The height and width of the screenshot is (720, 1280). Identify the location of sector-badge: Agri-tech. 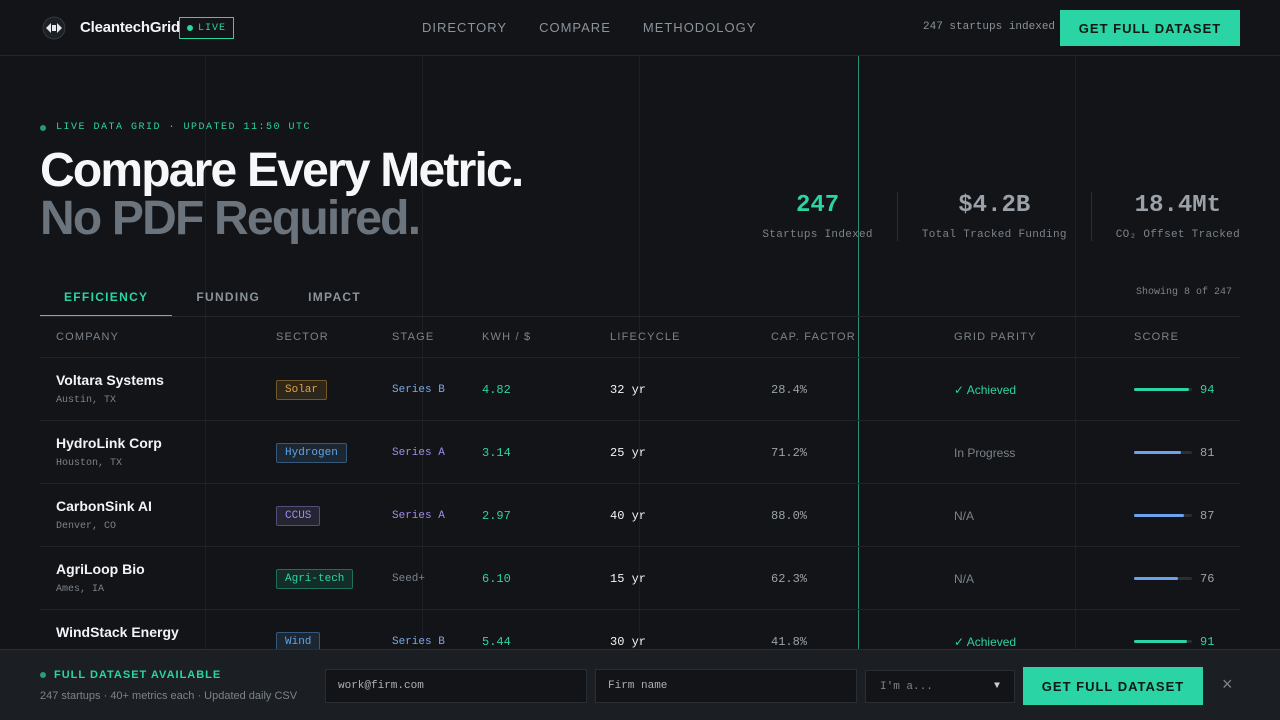
(315, 578).